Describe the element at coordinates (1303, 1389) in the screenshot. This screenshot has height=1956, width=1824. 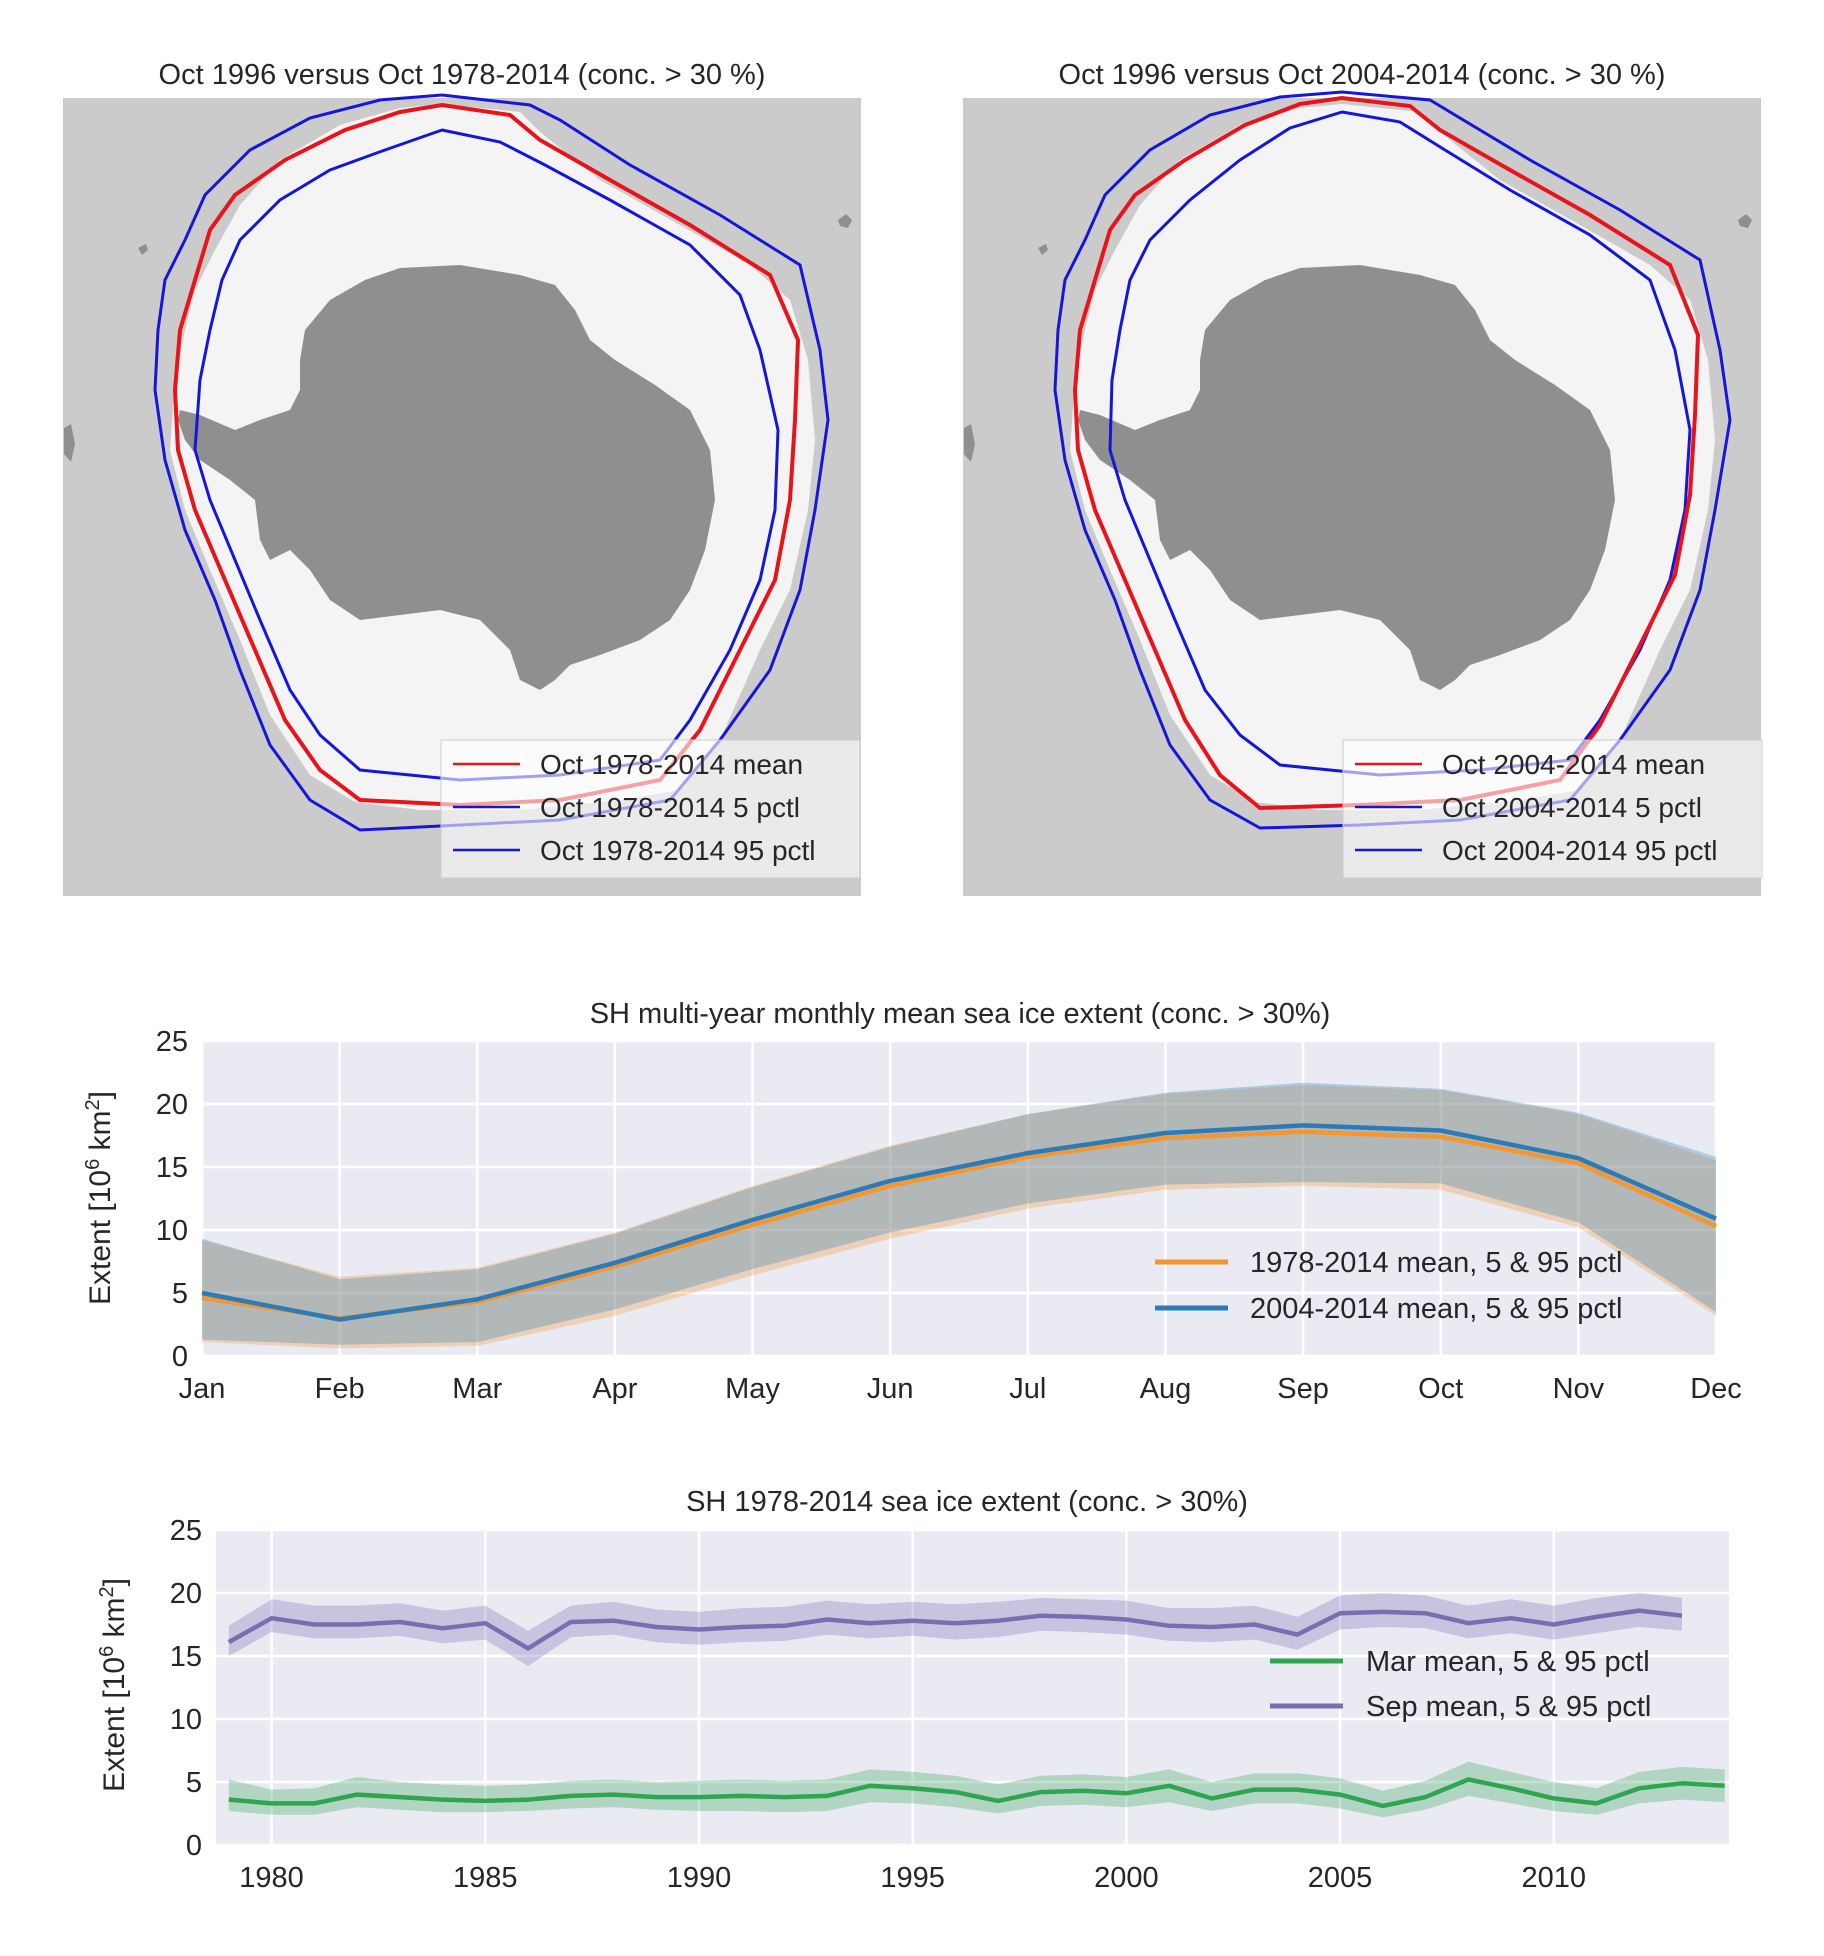
I see `x-tick-label: Sep` at that location.